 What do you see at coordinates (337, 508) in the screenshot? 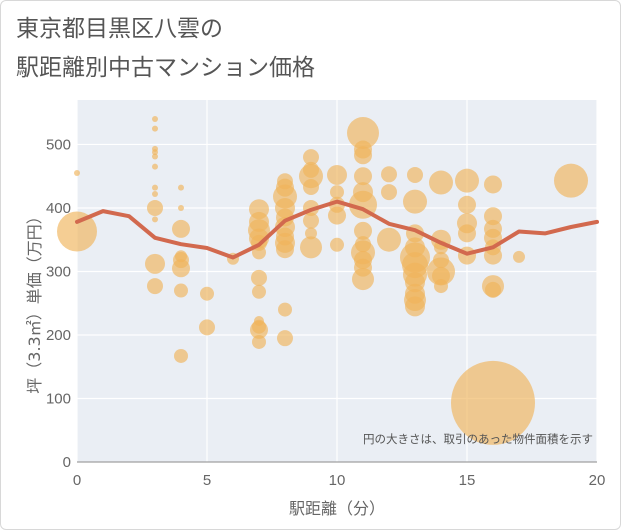
I see `x-axis-title: 駅距離（分）` at bounding box center [337, 508].